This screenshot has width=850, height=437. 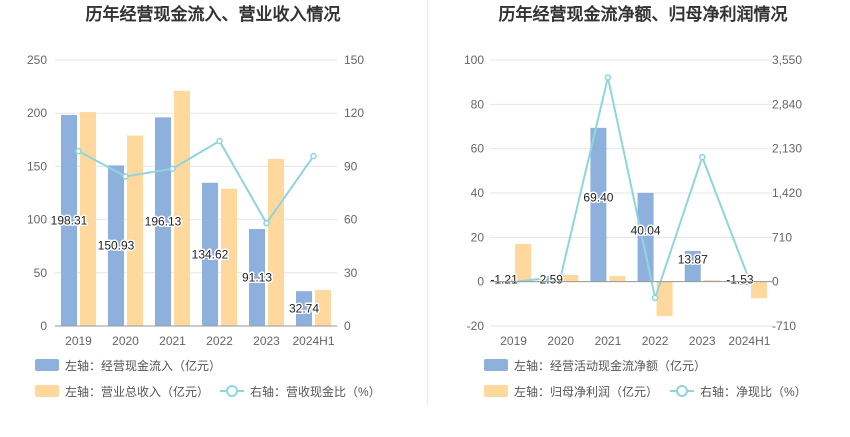 I want to click on right-axis-tick-label: 3,550, so click(x=787, y=60).